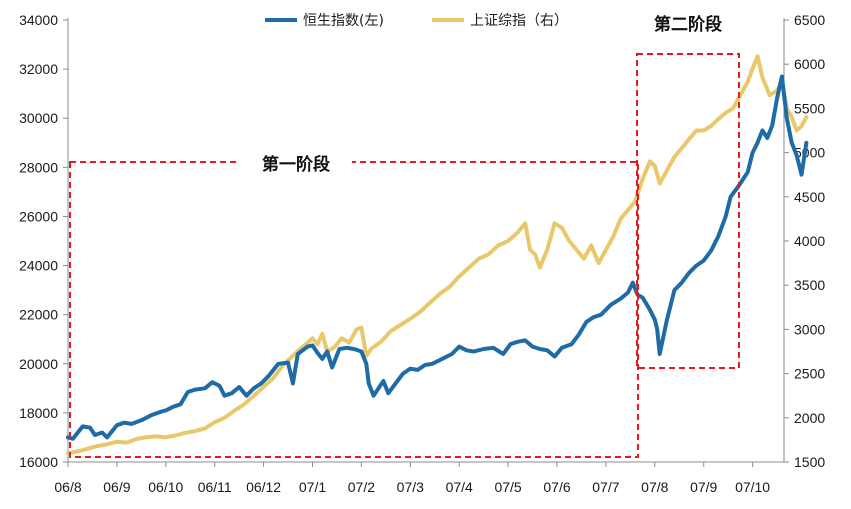 The image size is (851, 509). I want to click on x-tick-label: 07/3, so click(410, 487).